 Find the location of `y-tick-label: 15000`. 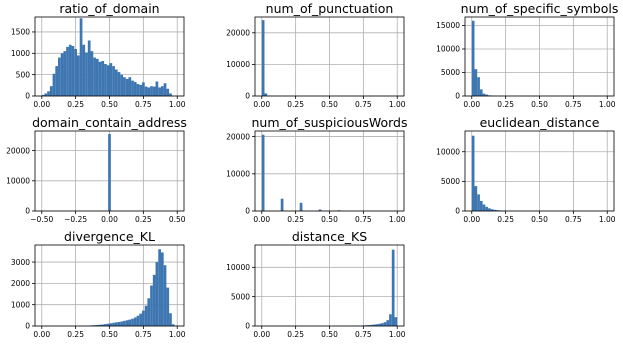

y-tick-label: 15000 is located at coordinates (448, 25).